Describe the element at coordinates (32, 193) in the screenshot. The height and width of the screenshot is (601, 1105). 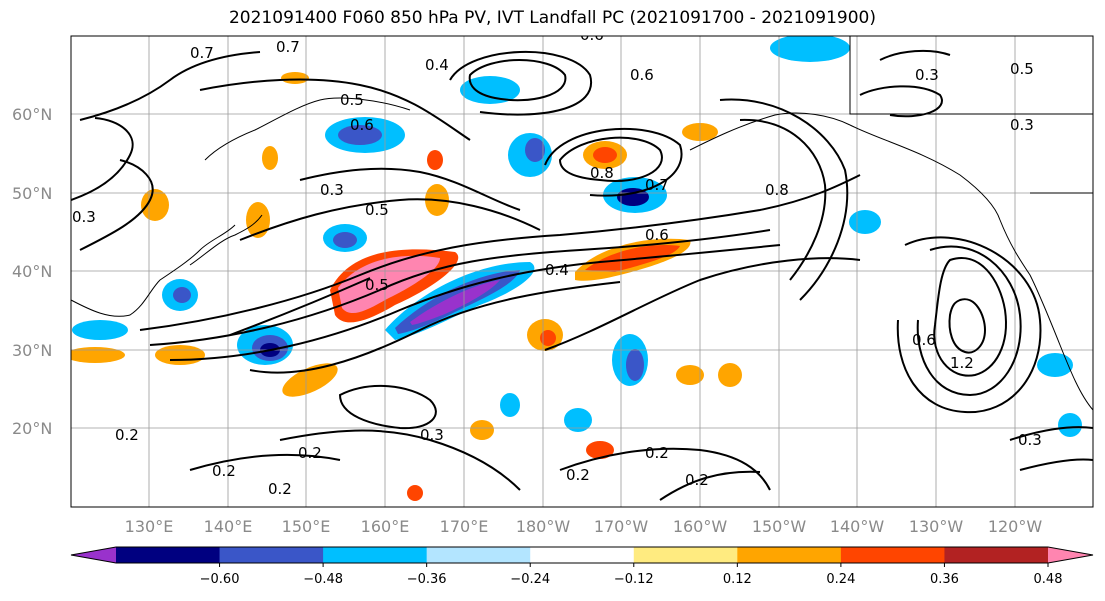
I see `lat-label: 50°N` at that location.